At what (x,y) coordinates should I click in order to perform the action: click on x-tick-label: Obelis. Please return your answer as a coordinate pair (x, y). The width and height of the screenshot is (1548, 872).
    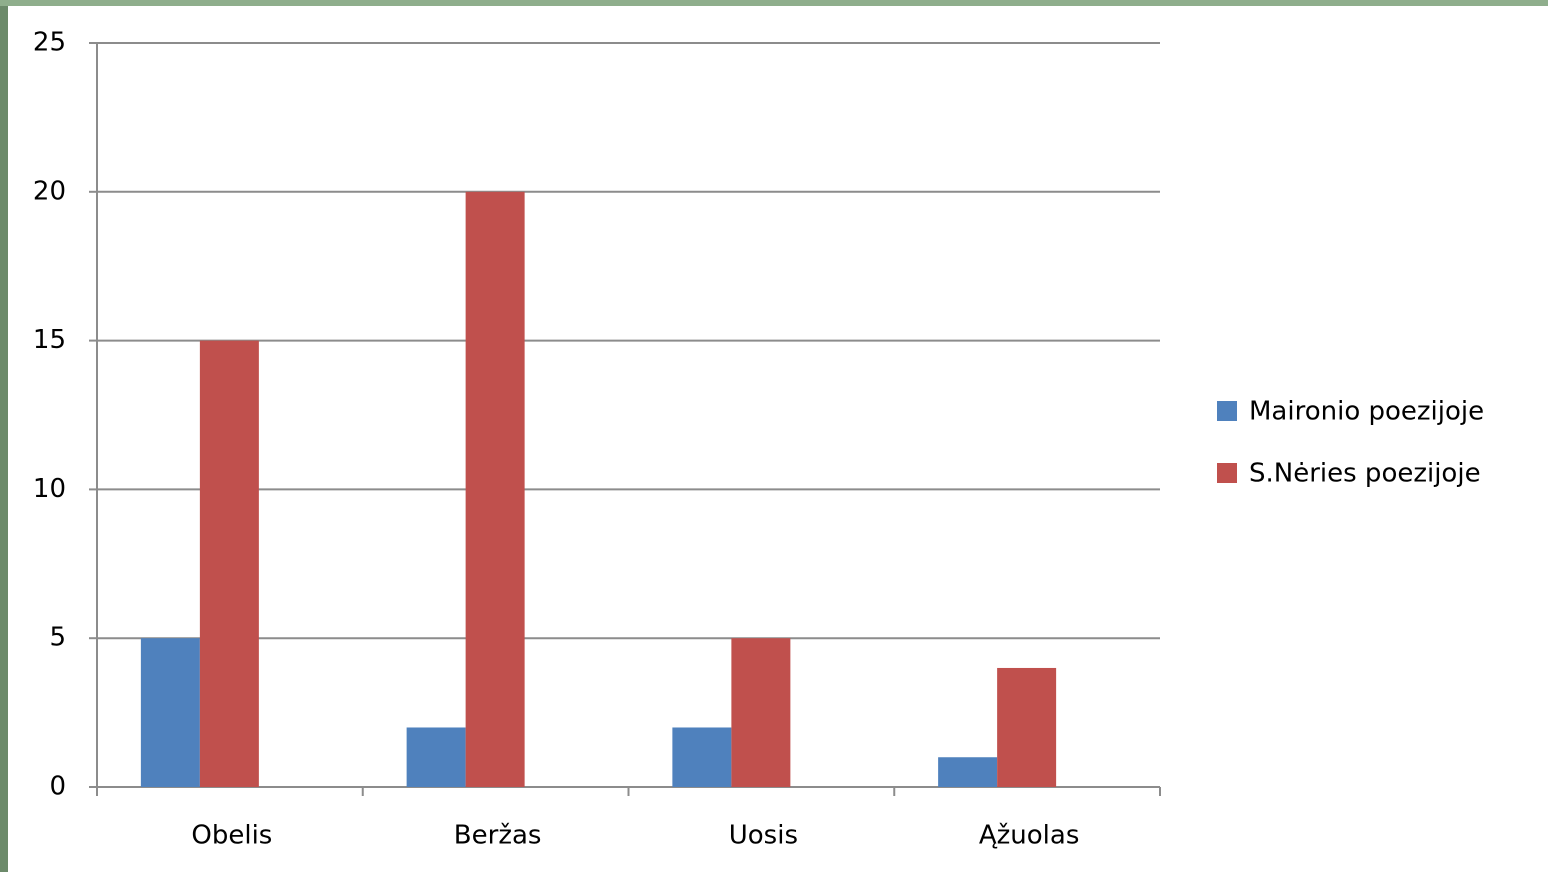
    Looking at the image, I should click on (231, 836).